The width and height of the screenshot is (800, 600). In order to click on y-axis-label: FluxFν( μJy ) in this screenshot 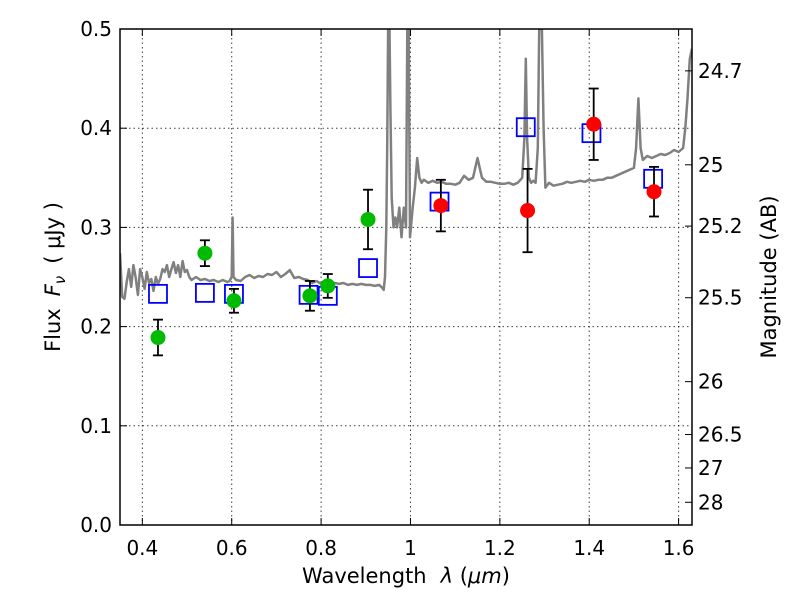, I will do `click(55, 277)`.